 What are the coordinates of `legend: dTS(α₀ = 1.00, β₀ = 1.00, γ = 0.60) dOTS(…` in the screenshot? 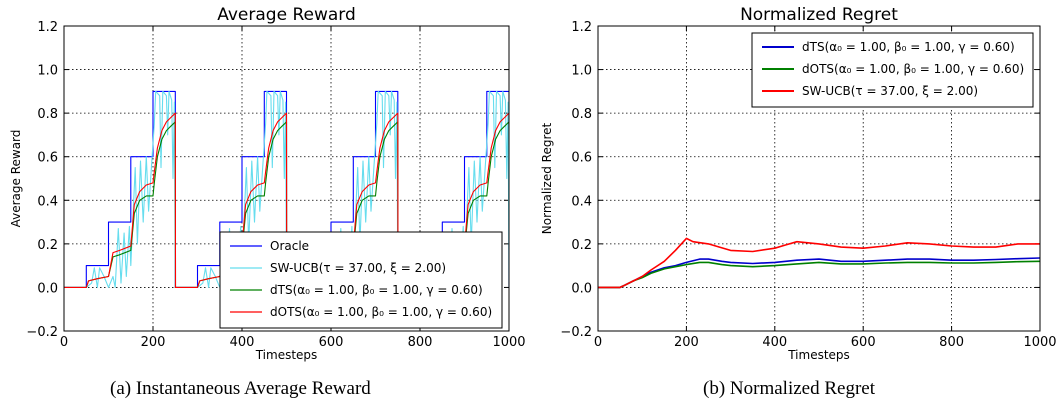 It's located at (892, 70).